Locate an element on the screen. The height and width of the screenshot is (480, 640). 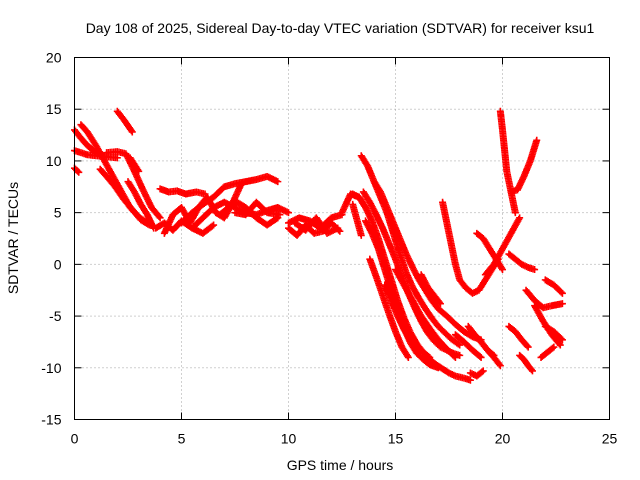
y-tick-label: 20 is located at coordinates (54, 58).